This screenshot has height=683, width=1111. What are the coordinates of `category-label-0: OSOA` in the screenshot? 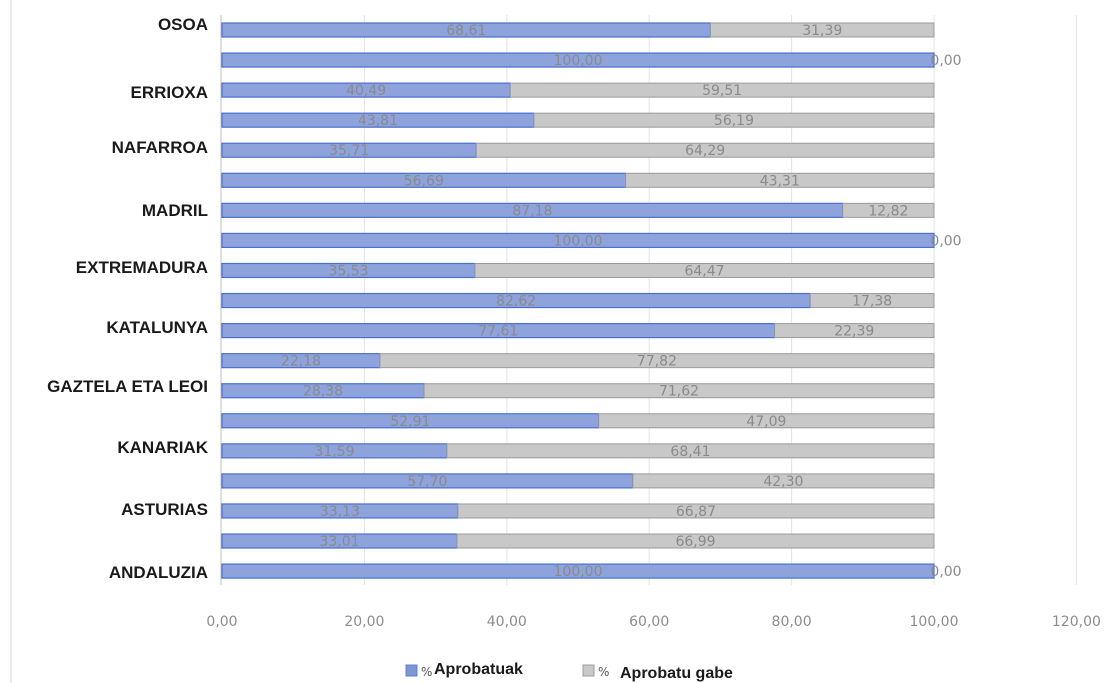 It's located at (183, 24).